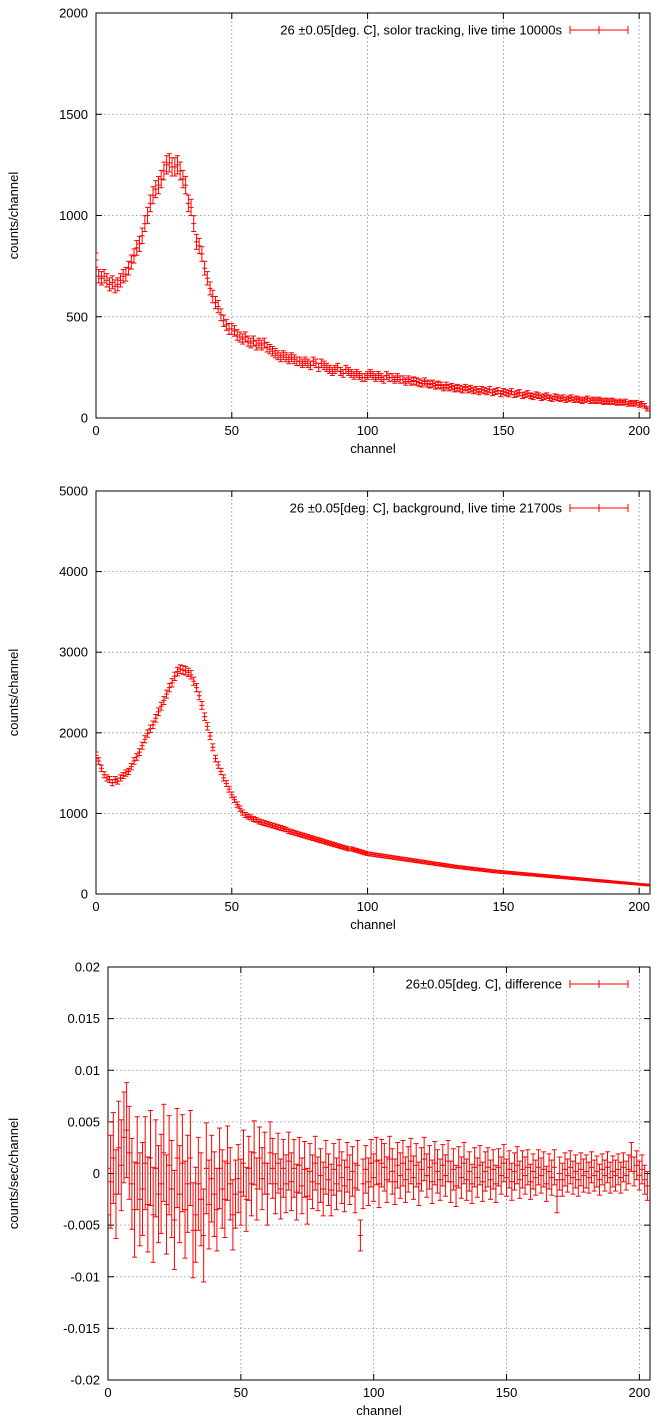 This screenshot has width=659, height=1426. I want to click on y-axis-title: counts/channel, so click(13, 693).